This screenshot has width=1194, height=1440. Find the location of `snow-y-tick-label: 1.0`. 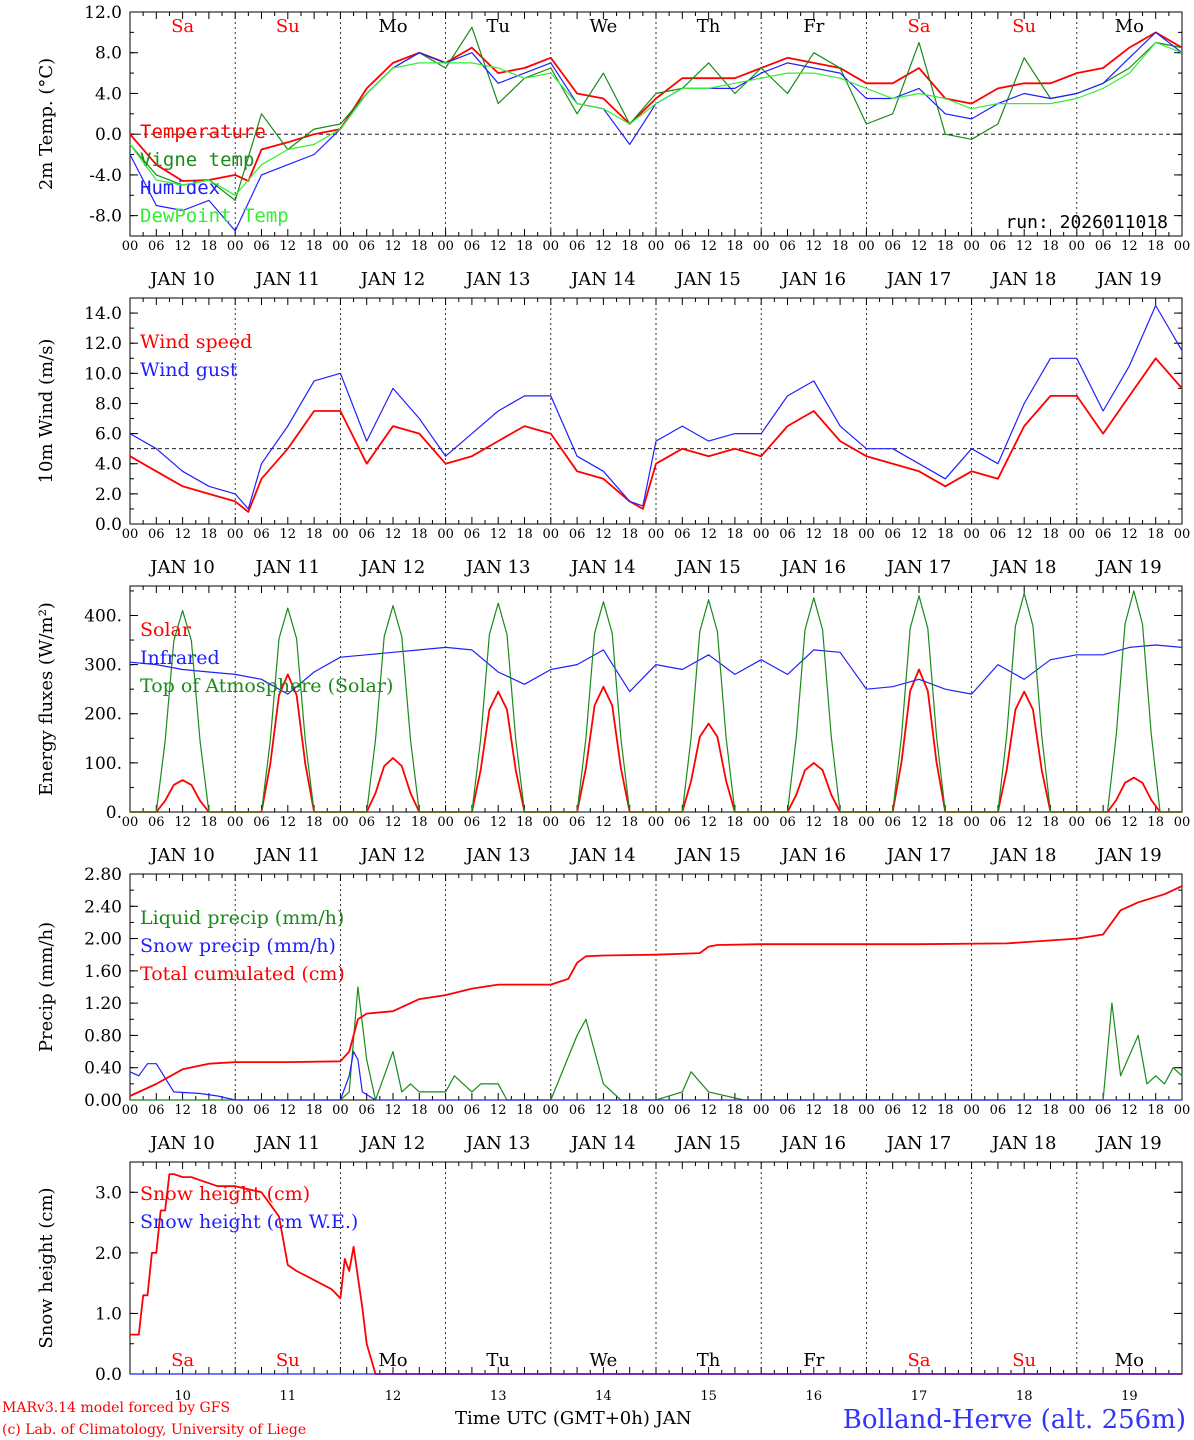

snow-y-tick-label: 1.0 is located at coordinates (108, 1314).